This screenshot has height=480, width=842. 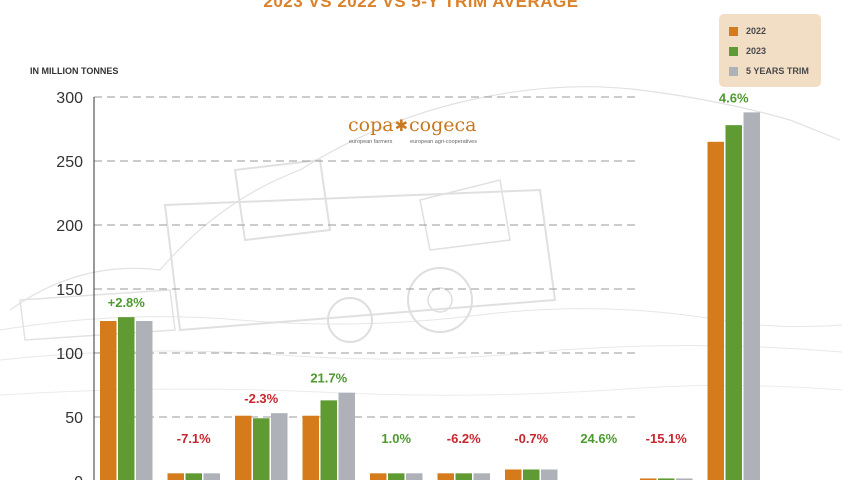 I want to click on y-axis-ticks: 0 50 100 150 200 250 300, so click(x=69, y=285).